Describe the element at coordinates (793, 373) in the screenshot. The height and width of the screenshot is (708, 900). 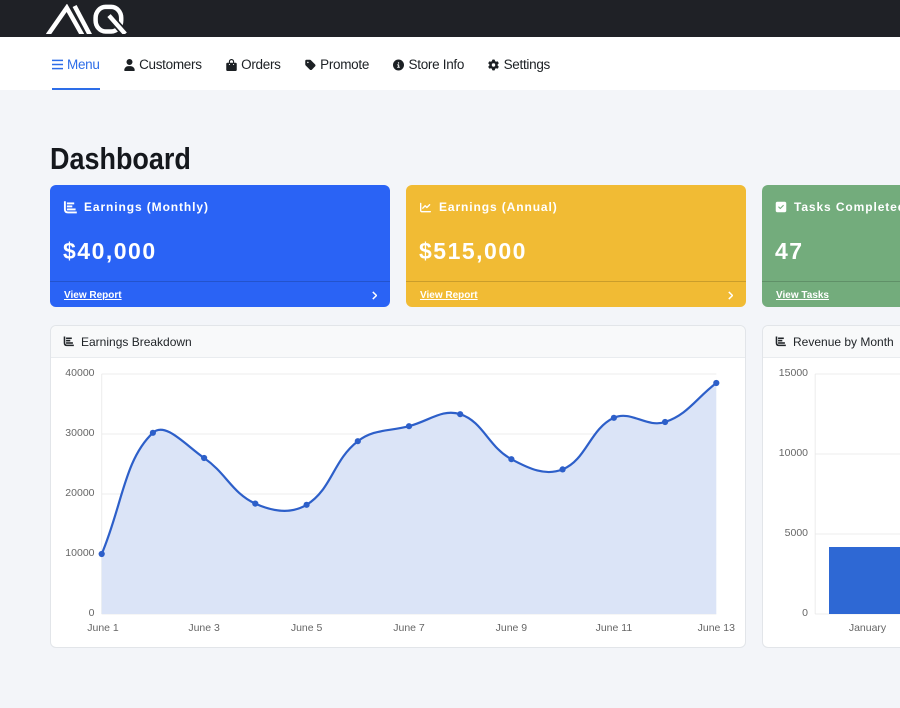
I see `svg-text: 15000` at that location.